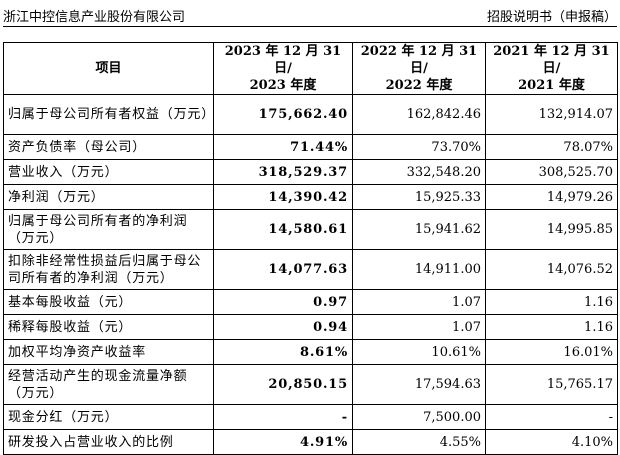  What do you see at coordinates (419, 417) in the screenshot?
I see `cell-value: 7,500.00` at bounding box center [419, 417].